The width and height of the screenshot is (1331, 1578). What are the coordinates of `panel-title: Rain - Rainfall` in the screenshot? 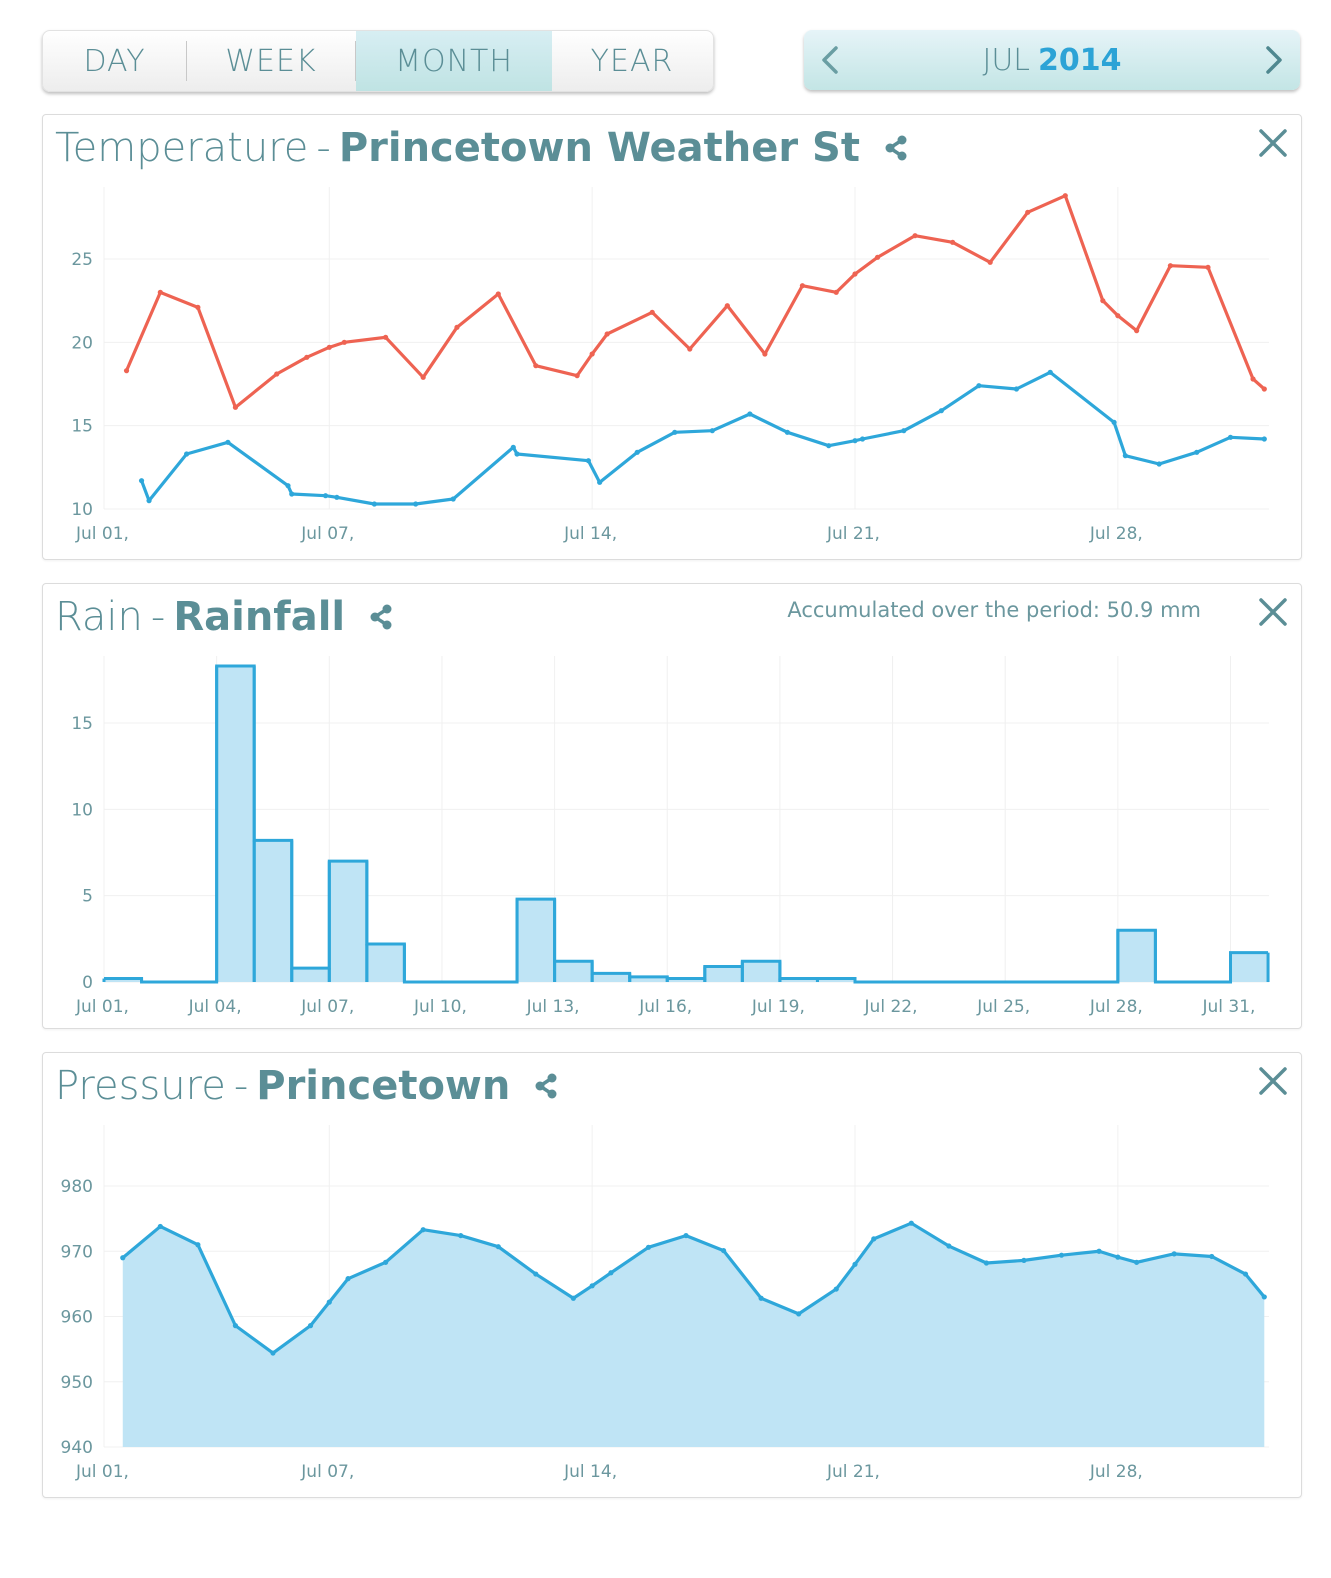 It's located at (225, 617).